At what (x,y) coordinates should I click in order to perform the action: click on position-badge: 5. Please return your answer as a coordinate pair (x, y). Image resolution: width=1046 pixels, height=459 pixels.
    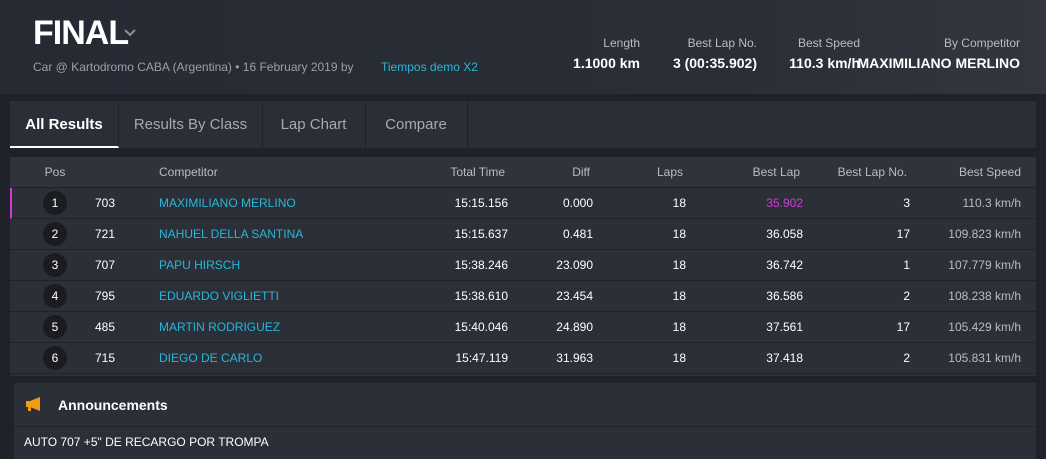
    Looking at the image, I should click on (55, 327).